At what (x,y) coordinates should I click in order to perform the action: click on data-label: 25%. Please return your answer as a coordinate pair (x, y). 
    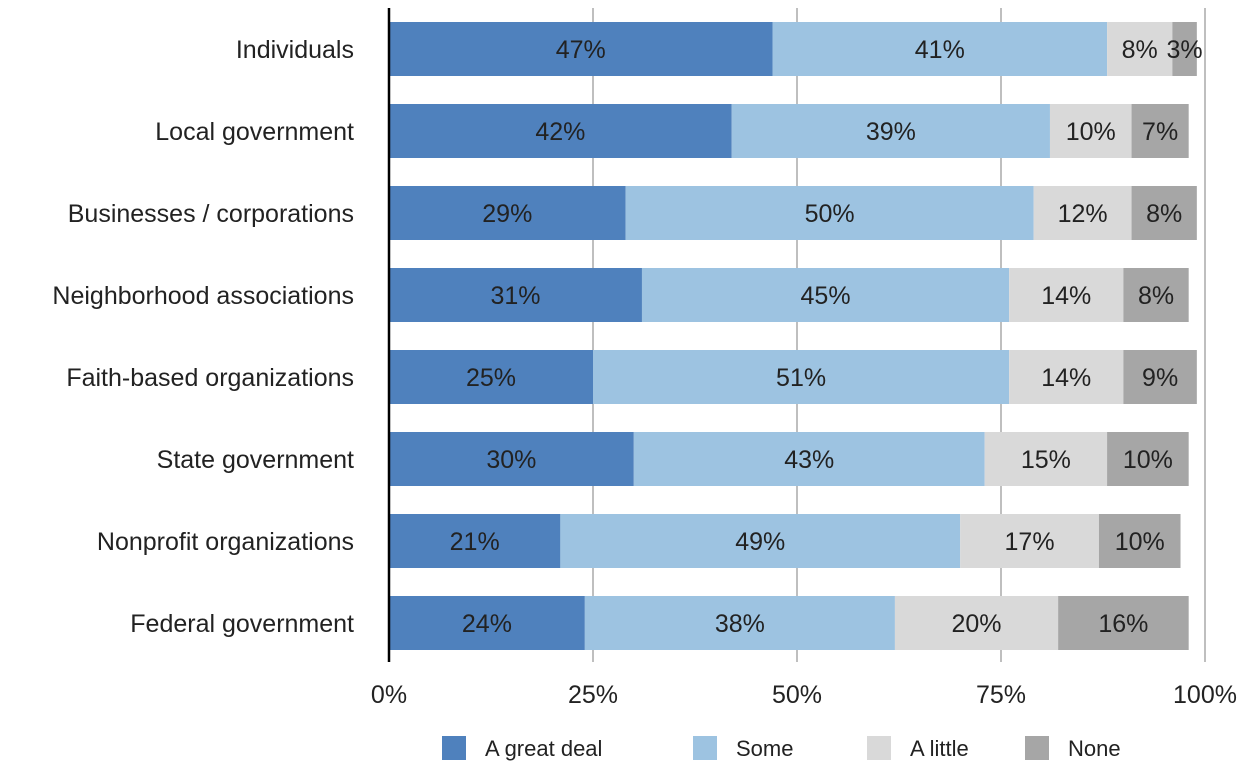
    Looking at the image, I should click on (491, 378).